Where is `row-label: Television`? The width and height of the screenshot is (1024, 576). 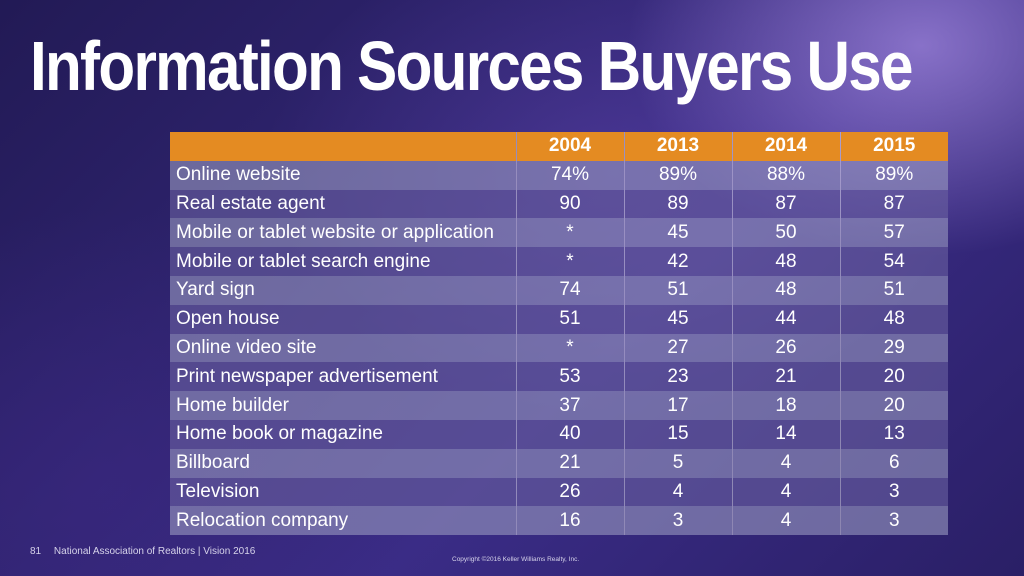
row-label: Television is located at coordinates (343, 492).